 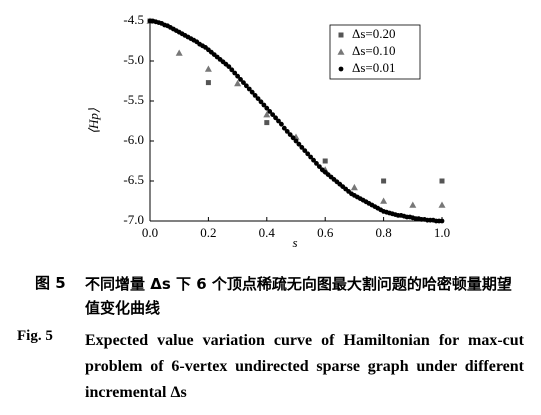 I want to click on caption-label: 图 5, so click(x=50, y=283).